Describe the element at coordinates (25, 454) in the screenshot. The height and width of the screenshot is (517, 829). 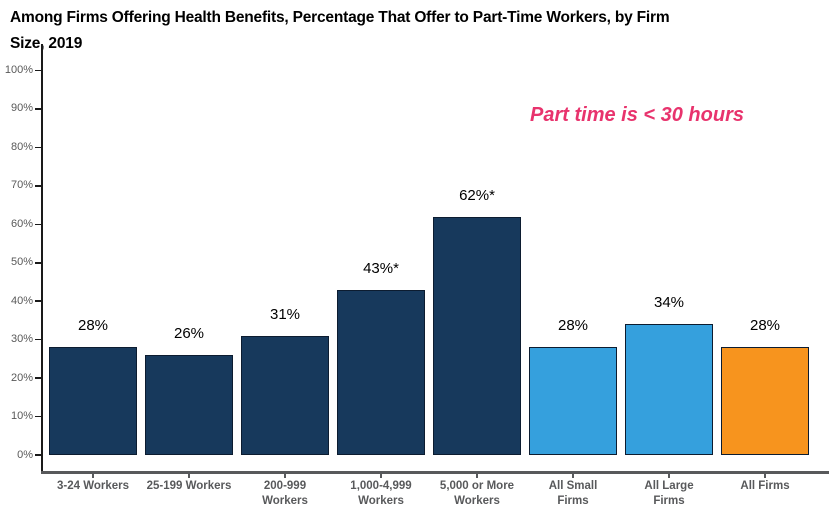
I see `y-tick-label-0%: 0%` at that location.